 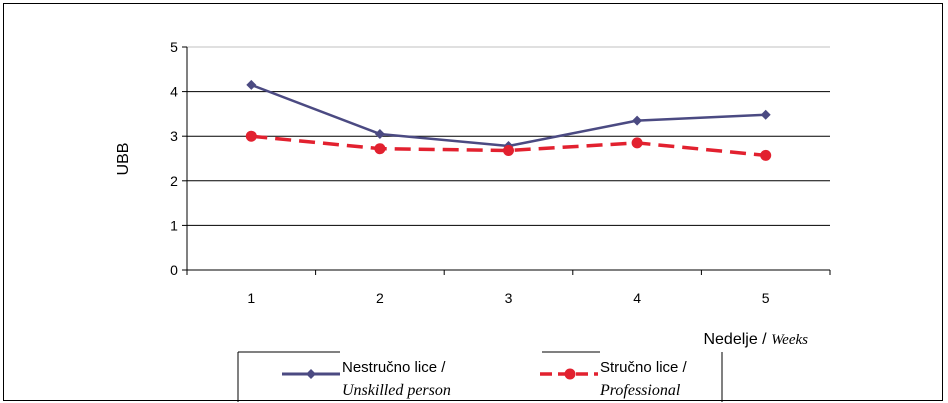 What do you see at coordinates (644, 367) in the screenshot?
I see `legend-label-professional-main: Stručno lice /` at bounding box center [644, 367].